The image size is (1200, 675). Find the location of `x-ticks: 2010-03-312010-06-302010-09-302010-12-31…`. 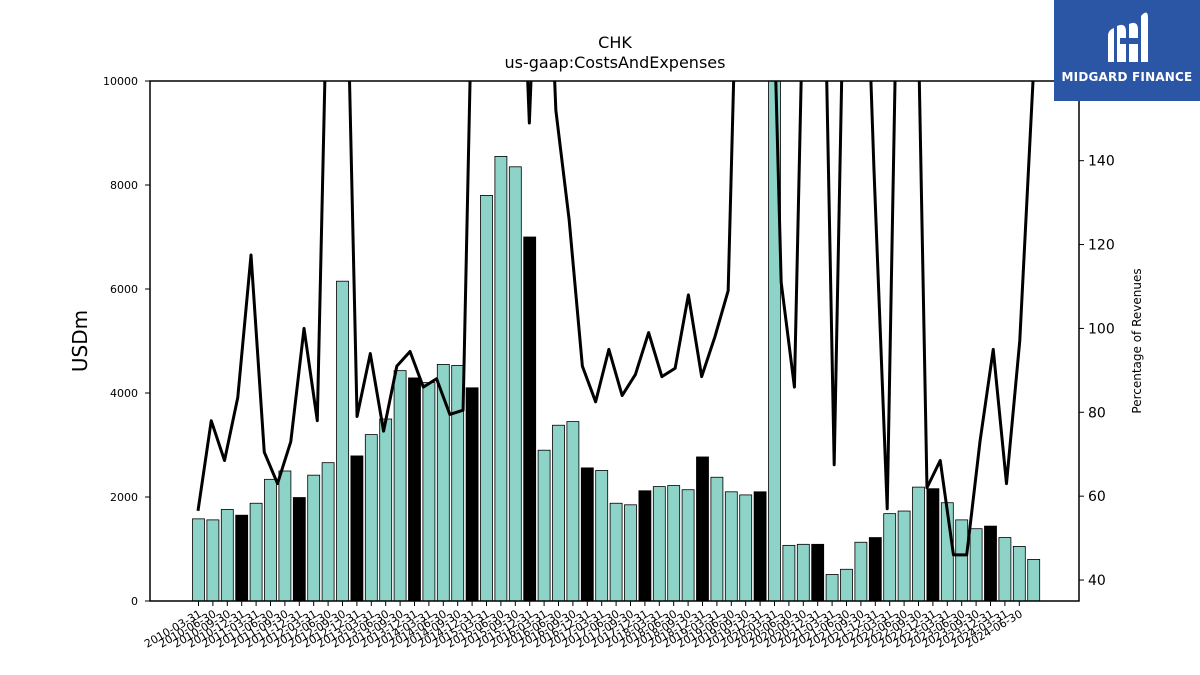

x-ticks: 2010-03-312010-06-302010-09-302010-12-31… is located at coordinates (583, 626).